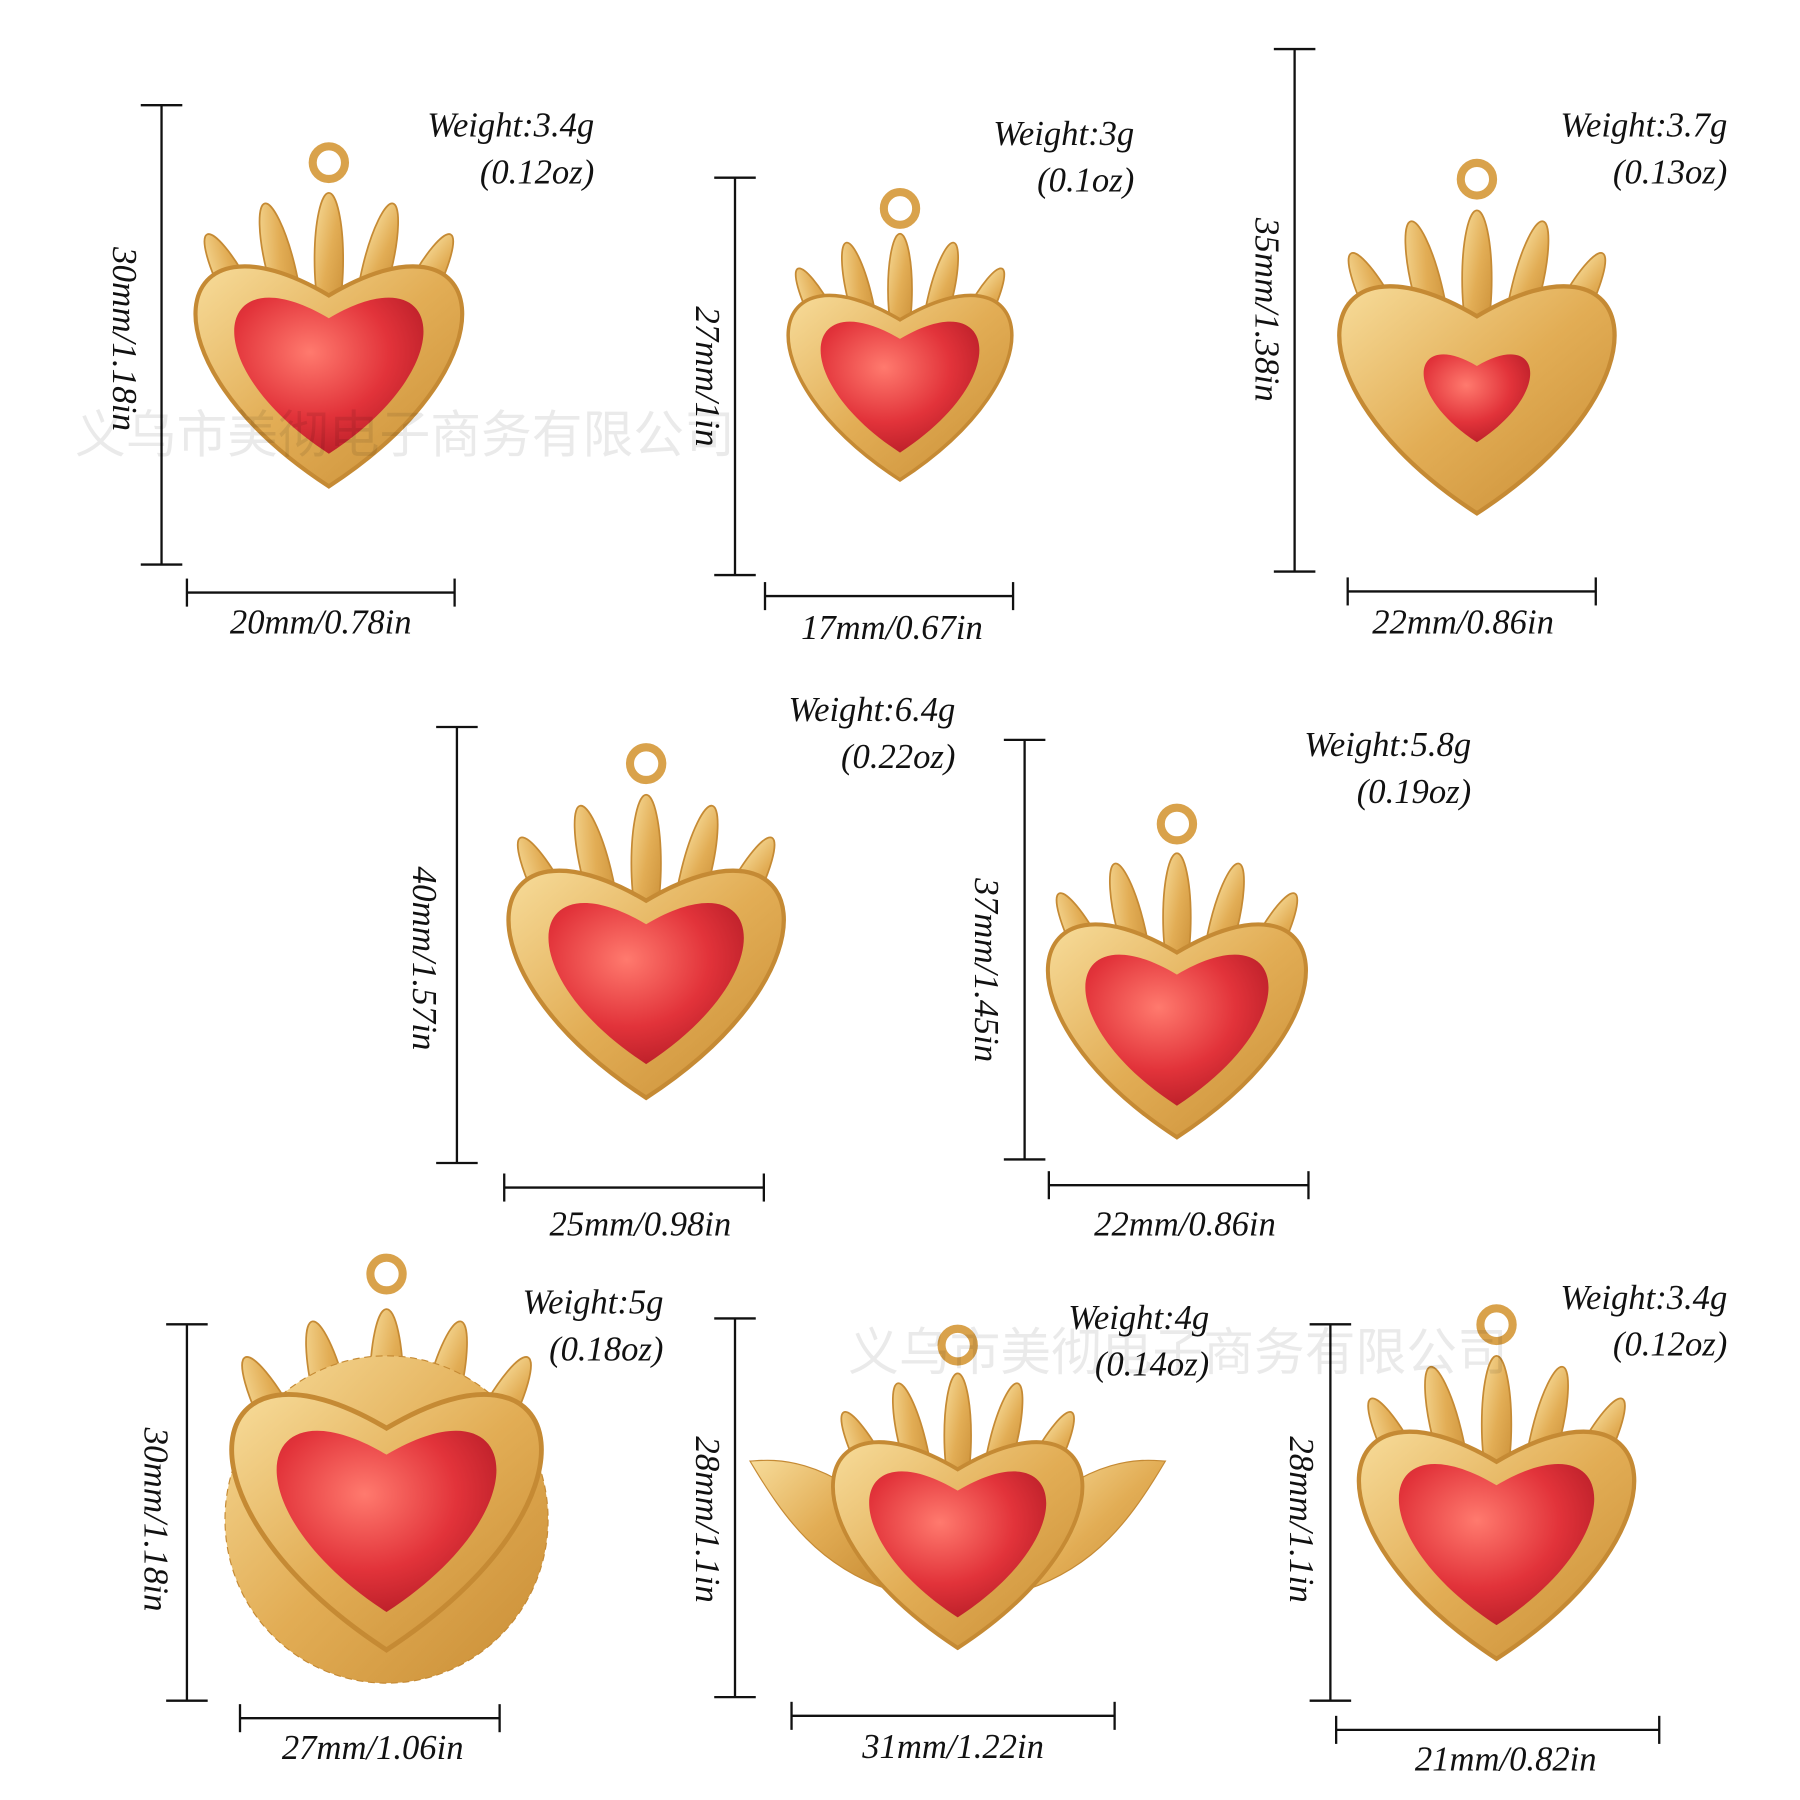 The image size is (1800, 1800). Describe the element at coordinates (424, 958) in the screenshot. I see `height-label: 40mm/1.57in` at that location.